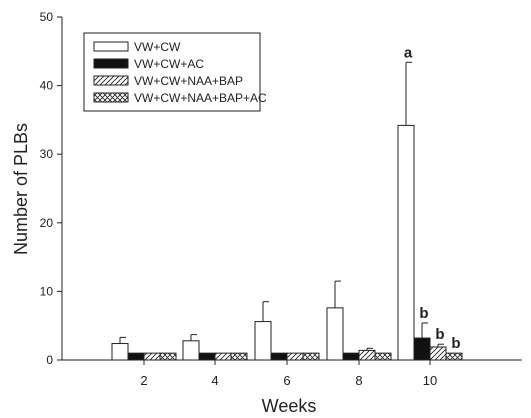 The height and width of the screenshot is (418, 531). I want to click on y-tick-label: 10, so click(47, 291).